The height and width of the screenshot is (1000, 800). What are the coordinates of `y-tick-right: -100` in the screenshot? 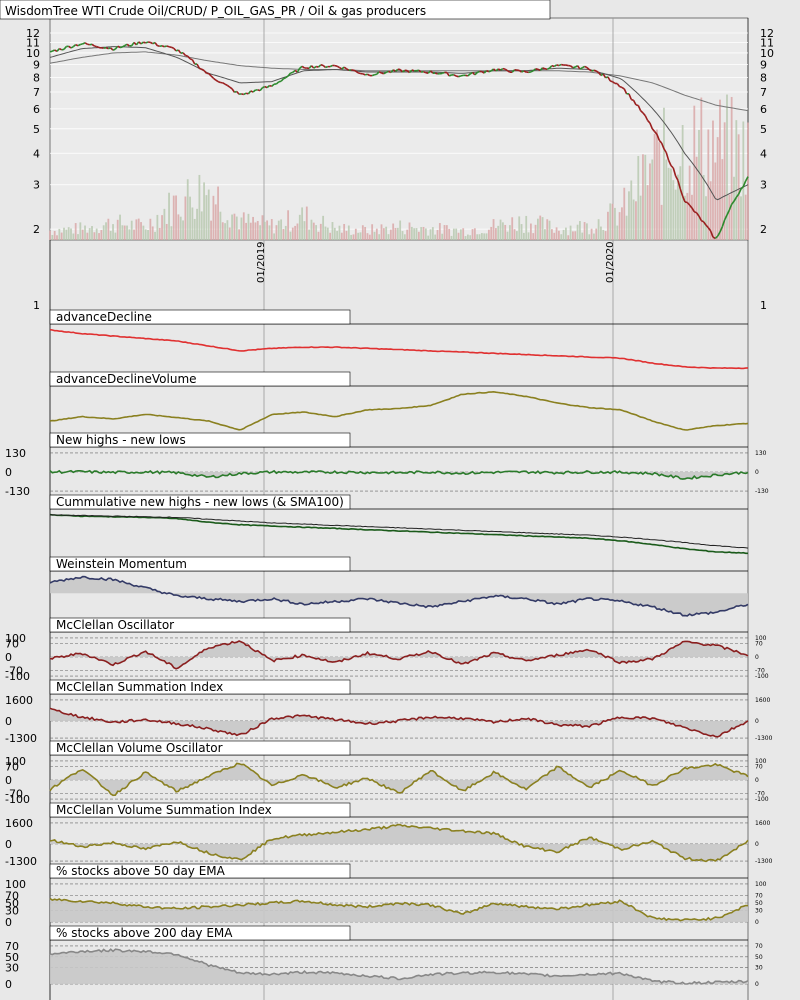 It's located at (762, 676).